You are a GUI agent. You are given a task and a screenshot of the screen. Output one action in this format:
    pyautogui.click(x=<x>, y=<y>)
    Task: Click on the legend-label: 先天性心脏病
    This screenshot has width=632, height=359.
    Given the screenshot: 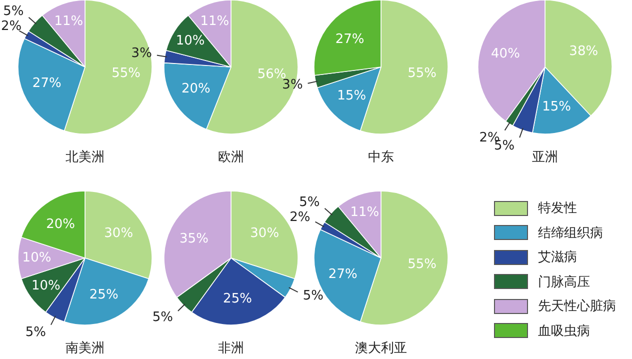 What is the action you would take?
    pyautogui.click(x=577, y=307)
    